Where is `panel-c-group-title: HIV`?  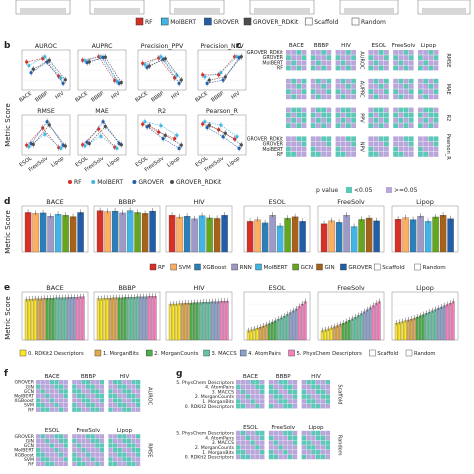 panel-c-group-title: HIV is located at coordinates (346, 46).